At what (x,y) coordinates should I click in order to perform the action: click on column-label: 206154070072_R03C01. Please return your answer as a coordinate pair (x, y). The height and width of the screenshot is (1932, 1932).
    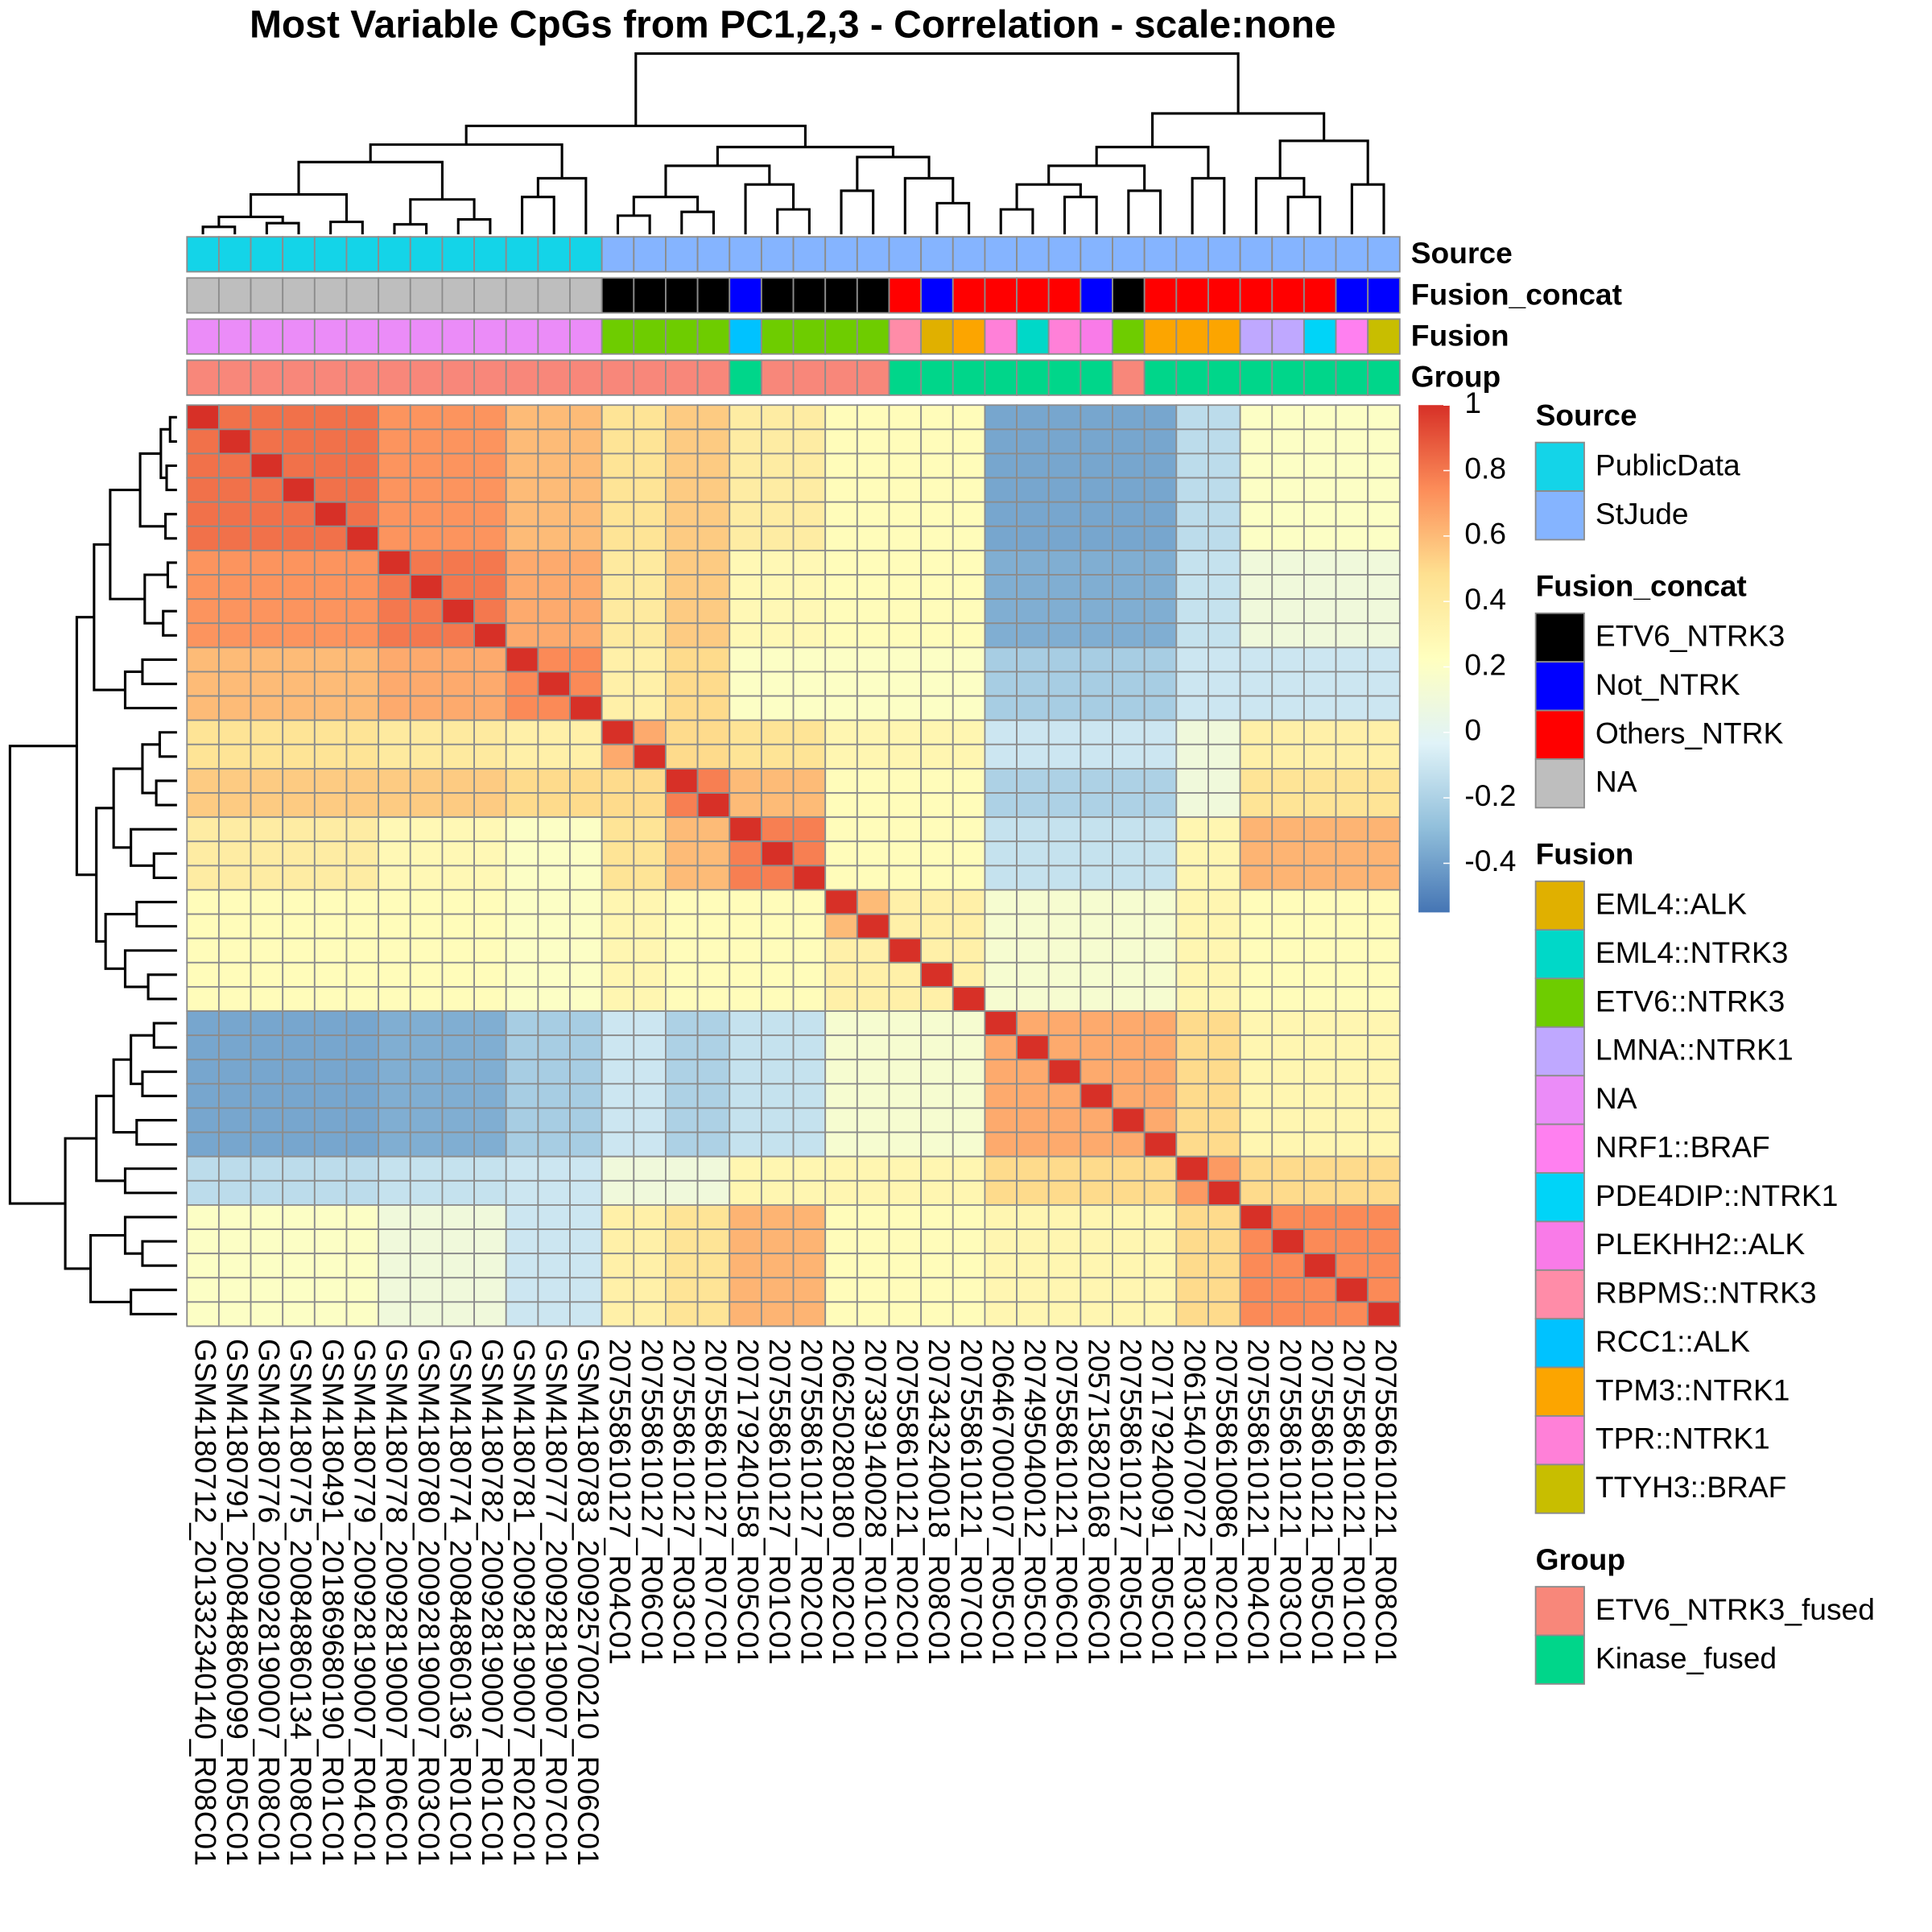
    Looking at the image, I should click on (1195, 1502).